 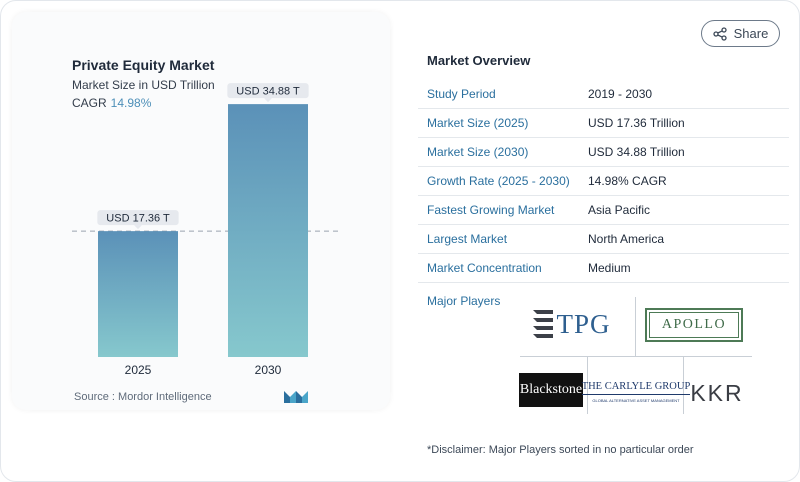 What do you see at coordinates (636, 400) in the screenshot?
I see `carlyle-tagline: GLOBAL ALTERNATIVE ASSET MANAGEMENT` at bounding box center [636, 400].